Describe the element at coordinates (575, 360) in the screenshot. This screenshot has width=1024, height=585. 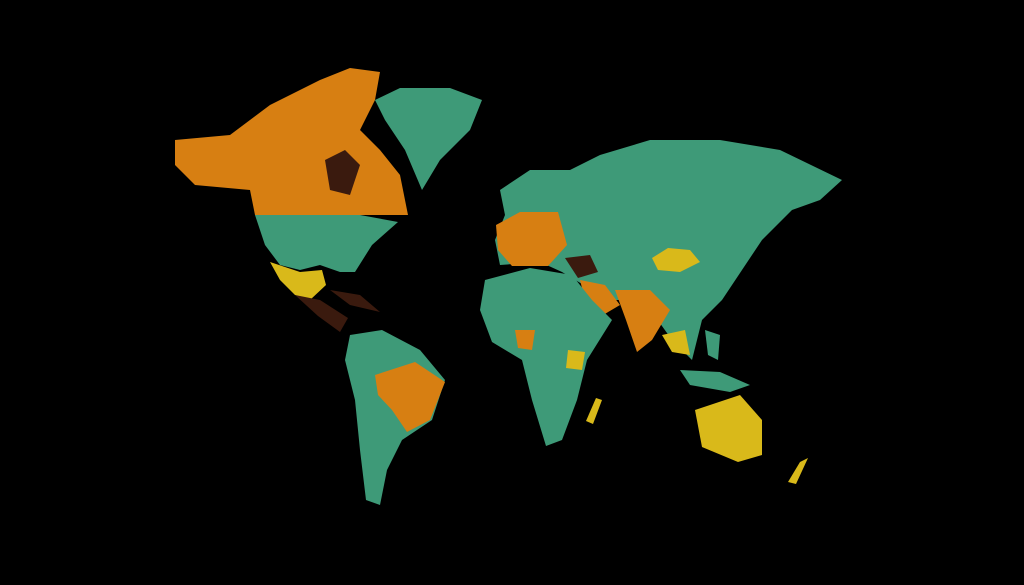
I see `region-africa-east` at that location.